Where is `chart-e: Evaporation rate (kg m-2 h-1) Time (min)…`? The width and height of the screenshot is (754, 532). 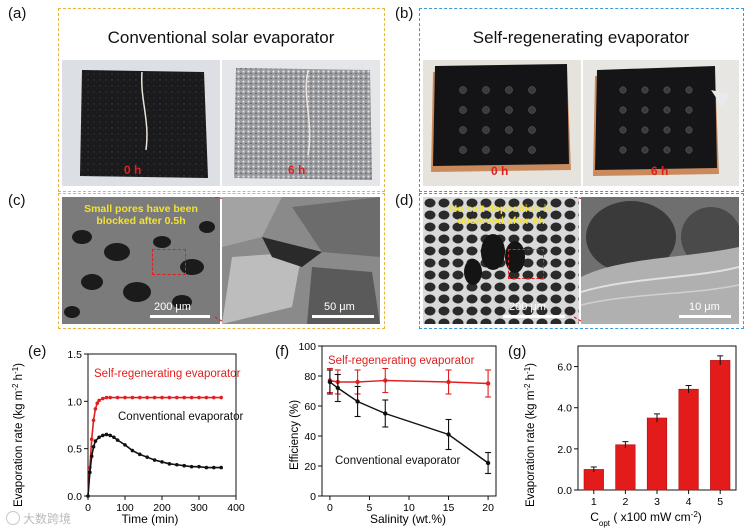 chart-e: Evaporation rate (kg m-2 h-1) Time (min)… is located at coordinates (128, 437).